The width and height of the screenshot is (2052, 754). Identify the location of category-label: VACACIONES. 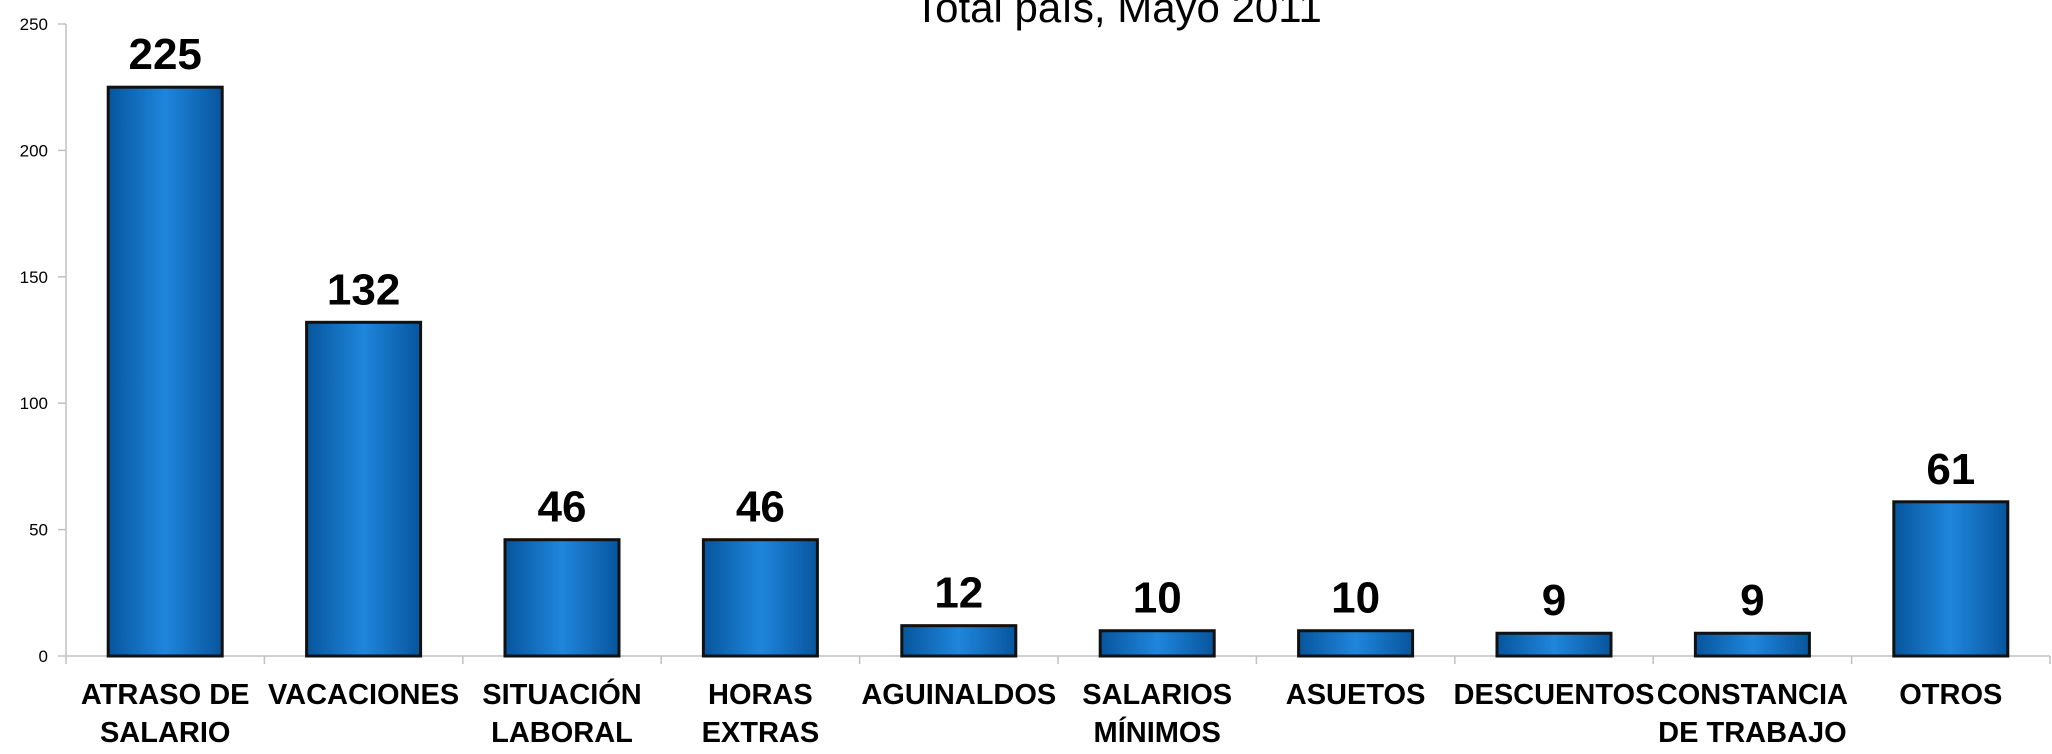
(363, 695).